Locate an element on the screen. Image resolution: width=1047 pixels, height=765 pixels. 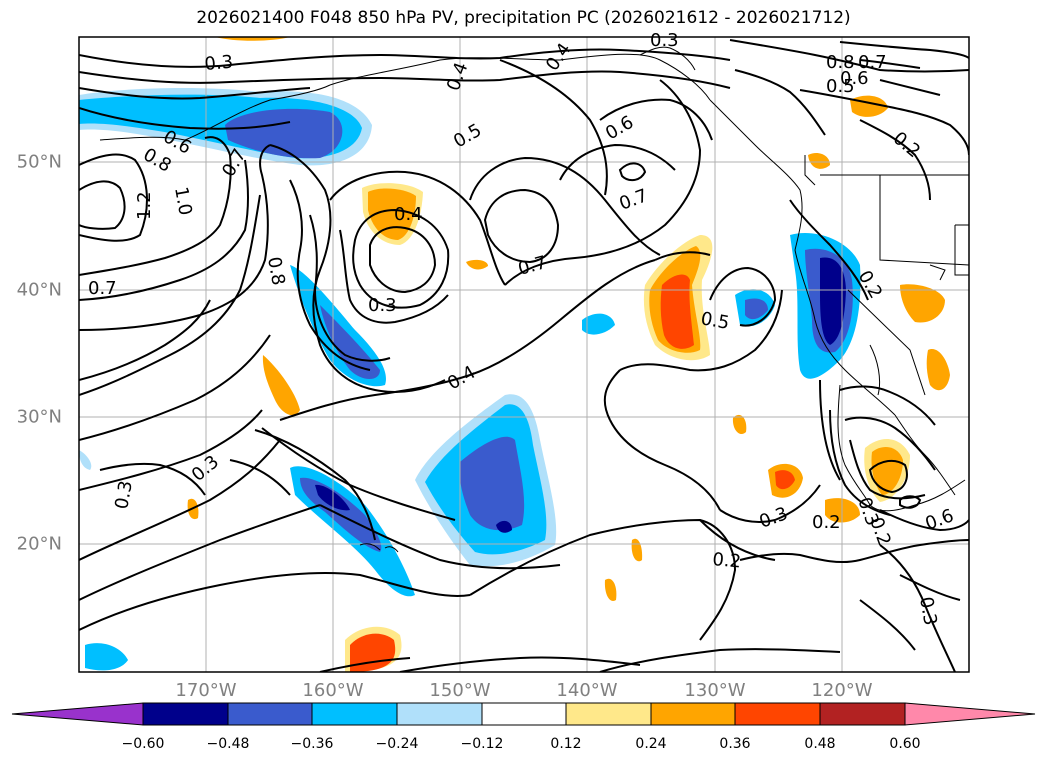
contour-label: 0.6 is located at coordinates (854, 78).